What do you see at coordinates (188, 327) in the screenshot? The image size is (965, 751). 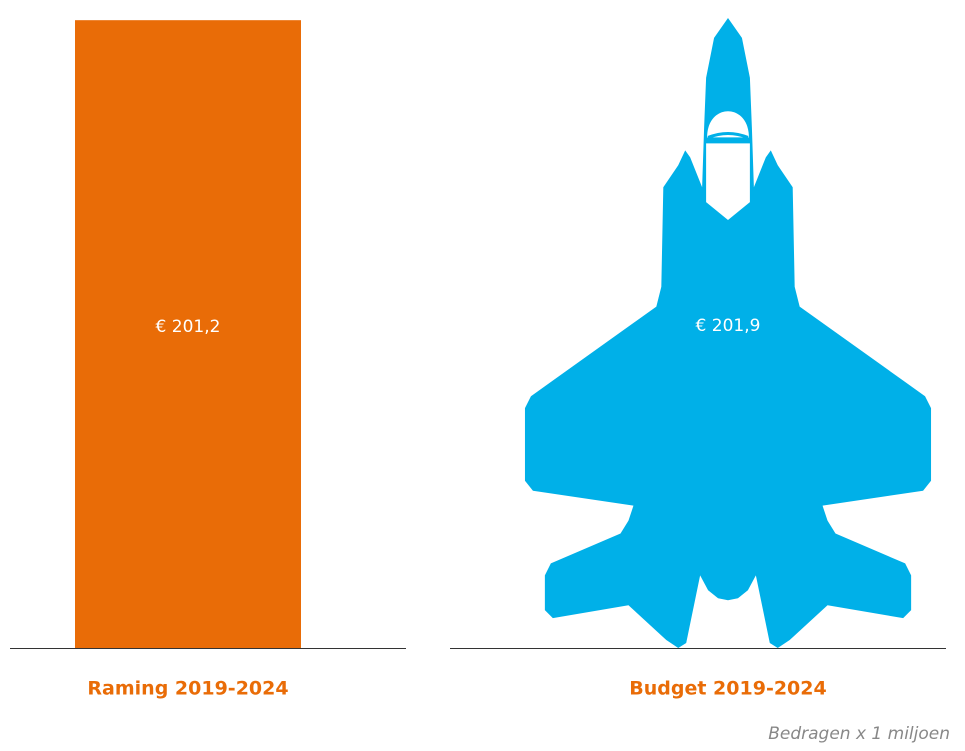 I see `value-label: € 201,2` at bounding box center [188, 327].